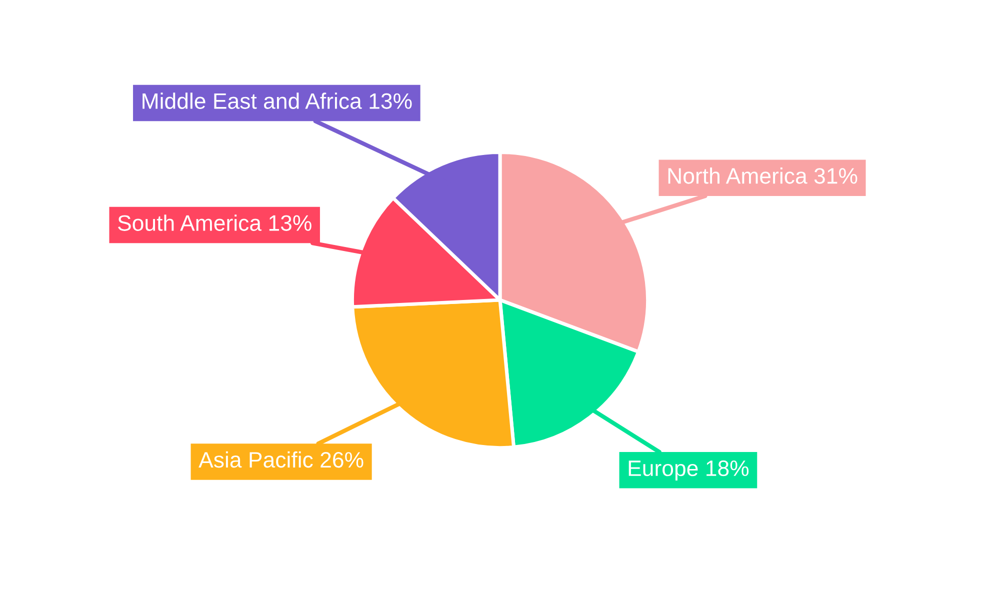 This screenshot has height=600, width=1000. What do you see at coordinates (763, 175) in the screenshot?
I see `slice-label: North America 31%` at bounding box center [763, 175].